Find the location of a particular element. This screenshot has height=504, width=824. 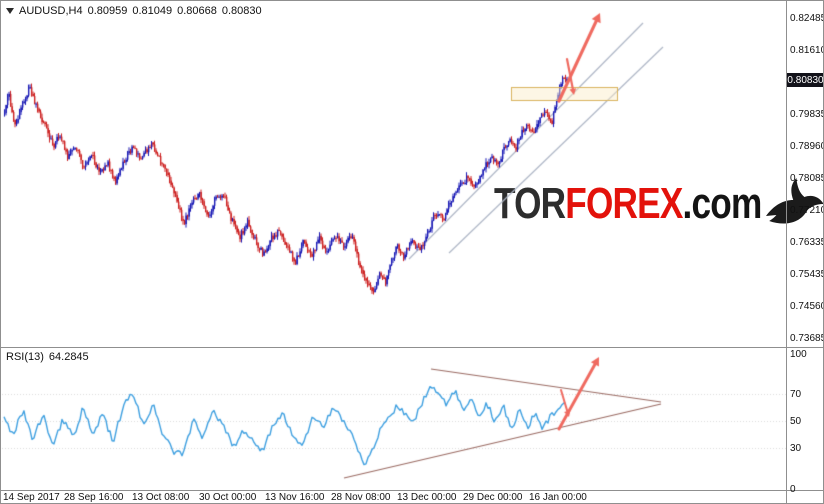

time-tick-label: 28 Nov 08:00 is located at coordinates (361, 497).